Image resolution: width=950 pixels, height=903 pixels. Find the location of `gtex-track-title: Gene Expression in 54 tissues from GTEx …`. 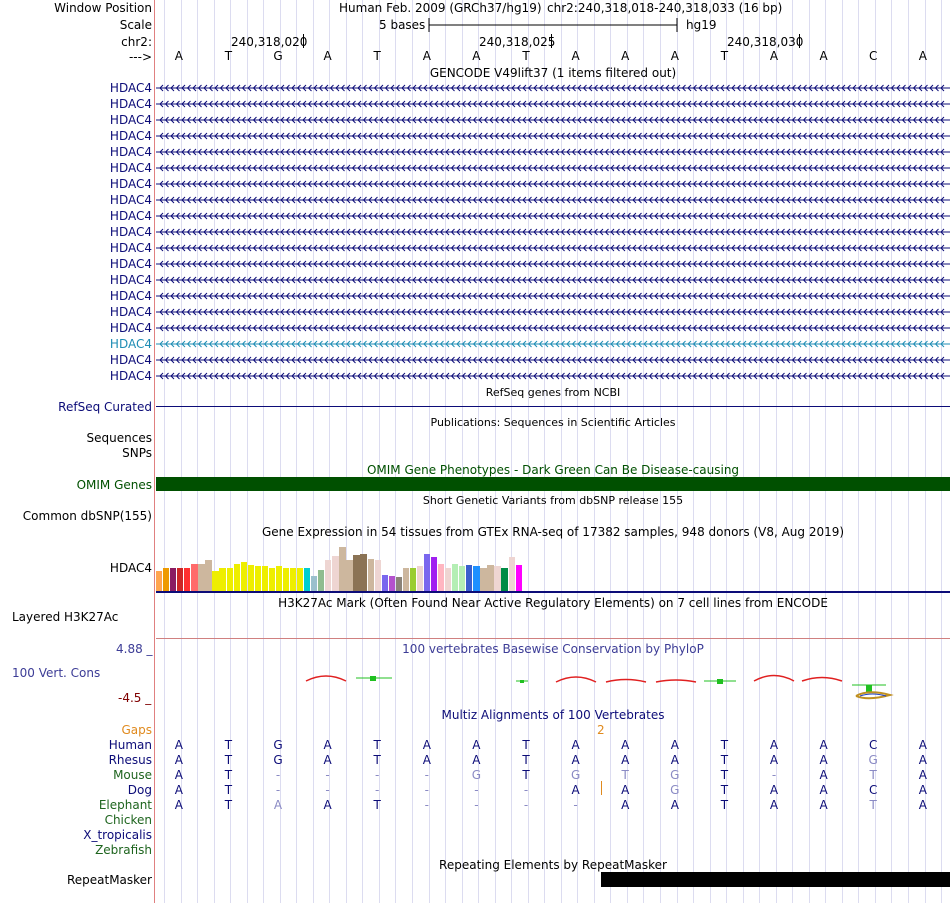

gtex-track-title: Gene Expression in 54 tissues from GTEx … is located at coordinates (553, 532).